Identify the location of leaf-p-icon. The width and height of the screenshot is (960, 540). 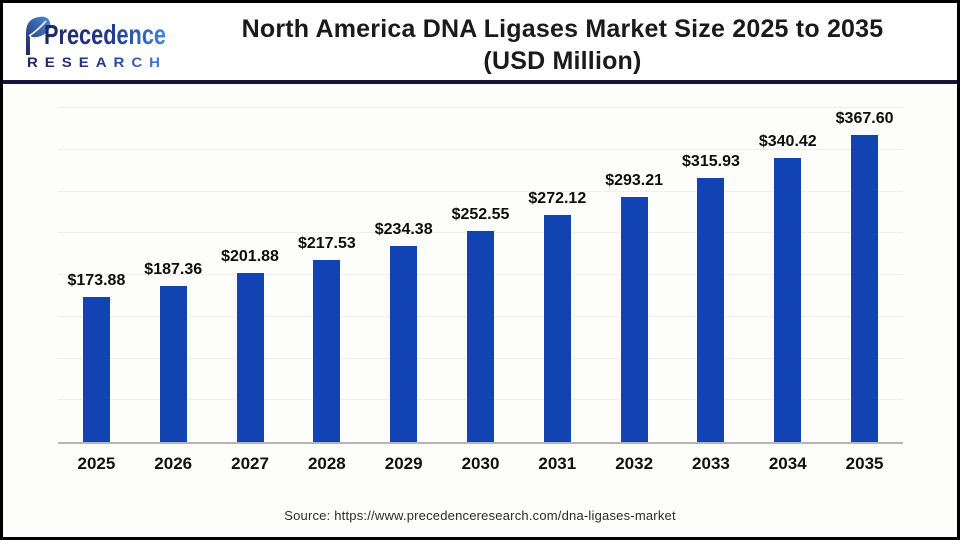
(38, 36).